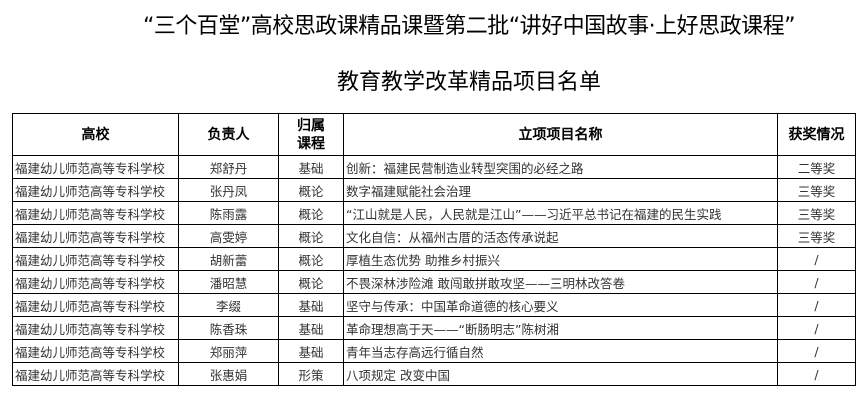 The width and height of the screenshot is (868, 408). I want to click on cell-project: 八项规定 改变中国, so click(560, 374).